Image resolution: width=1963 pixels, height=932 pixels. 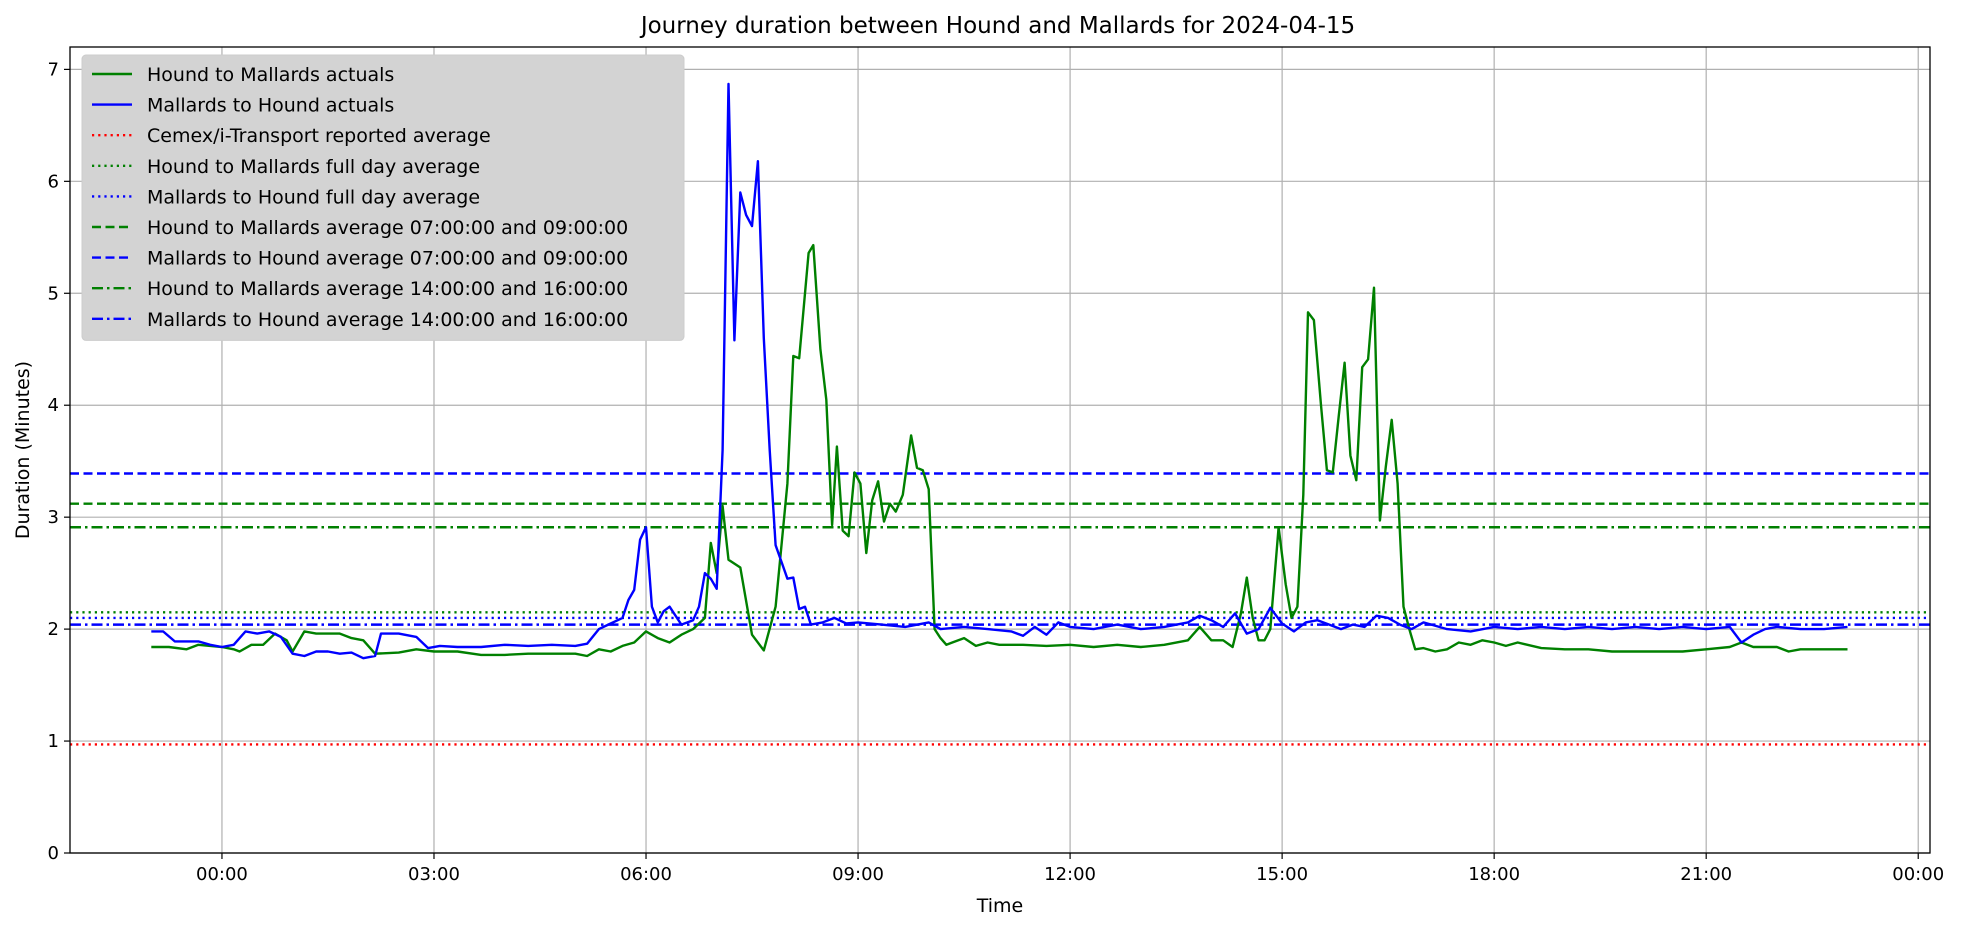 I want to click on y-tick-label: 0, so click(x=53, y=853).